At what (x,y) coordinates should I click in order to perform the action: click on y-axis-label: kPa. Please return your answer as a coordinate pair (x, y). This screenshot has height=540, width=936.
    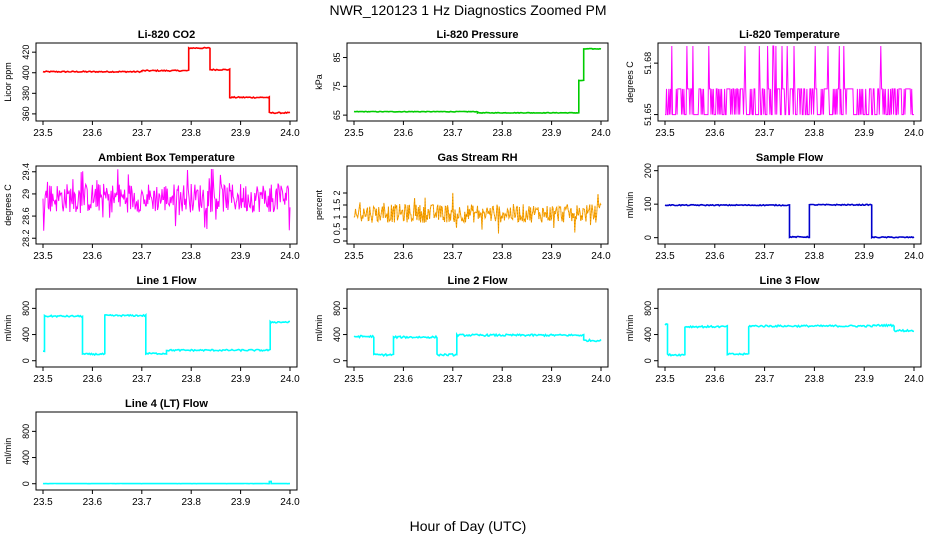
    Looking at the image, I should click on (319, 82).